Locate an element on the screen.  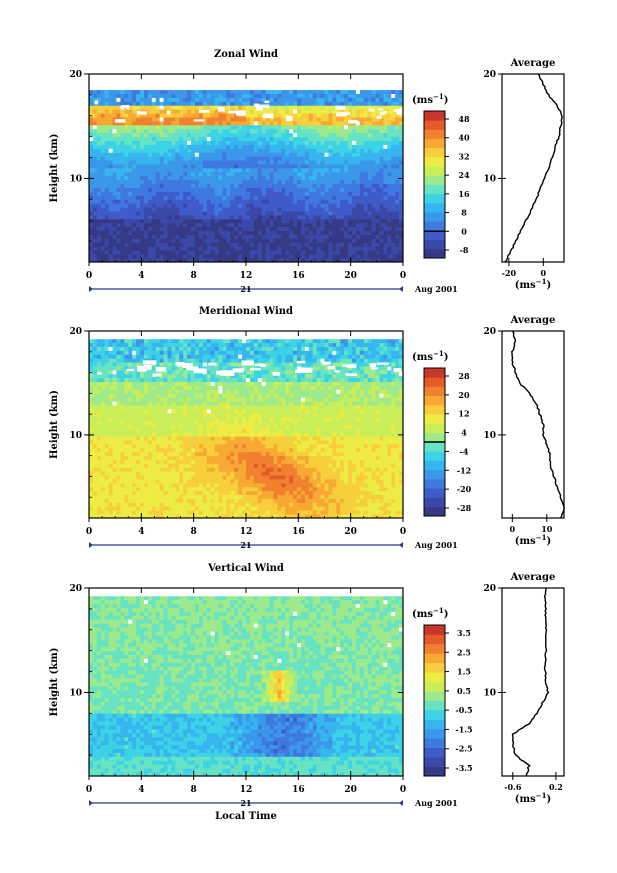
colorbar: 28 20 12 4 -4 -12 -20 -28 (ms−1) is located at coordinates (442, 433).